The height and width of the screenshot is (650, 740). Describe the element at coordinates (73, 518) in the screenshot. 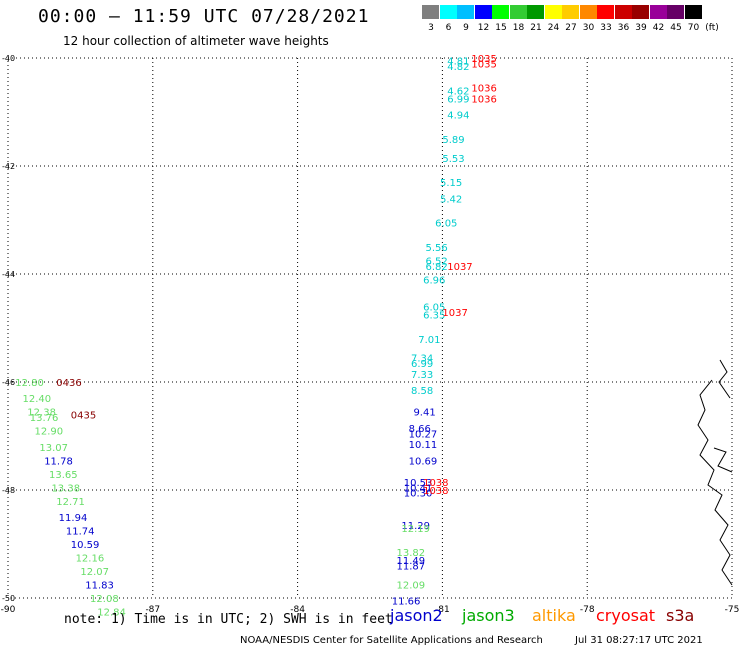

I see `wave-height-label: 11.94` at that location.